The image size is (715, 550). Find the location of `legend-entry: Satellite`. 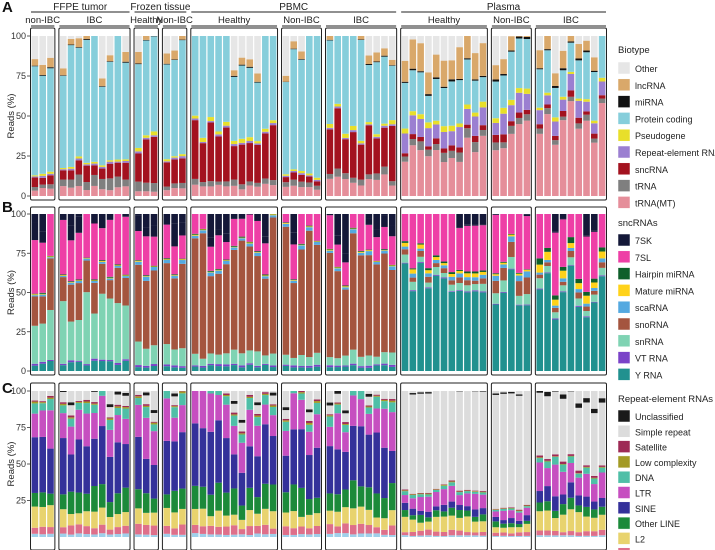

legend-entry: Satellite is located at coordinates (651, 448).